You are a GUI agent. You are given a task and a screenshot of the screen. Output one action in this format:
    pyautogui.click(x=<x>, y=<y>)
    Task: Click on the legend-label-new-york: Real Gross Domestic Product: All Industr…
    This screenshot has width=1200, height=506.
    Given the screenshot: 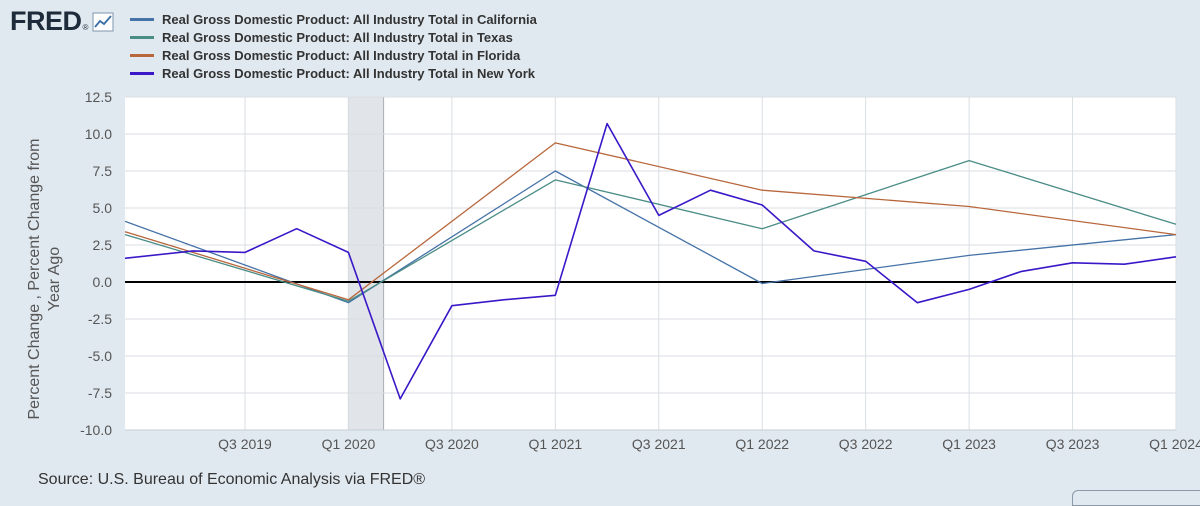 What is the action you would take?
    pyautogui.click(x=348, y=73)
    